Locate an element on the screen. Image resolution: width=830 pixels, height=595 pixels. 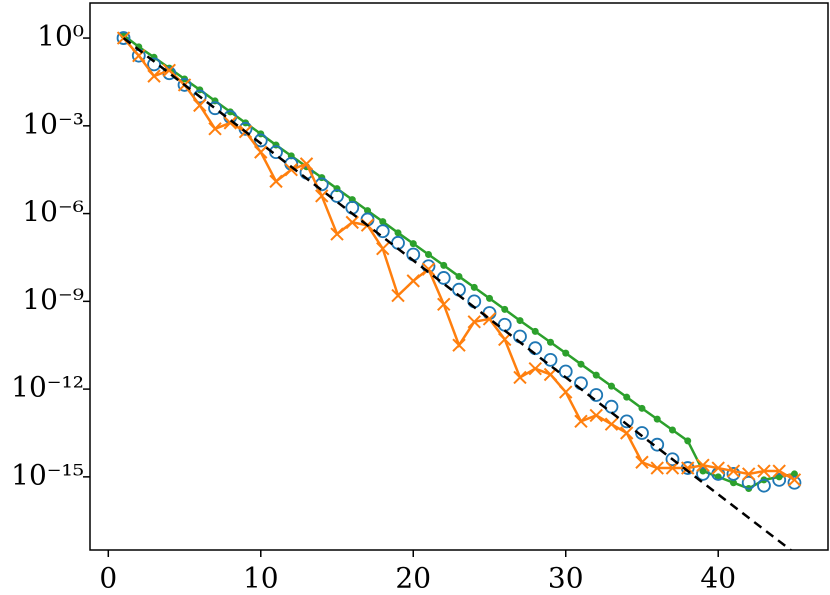
y-tick-label: 10⁻¹² is located at coordinates (47, 387).